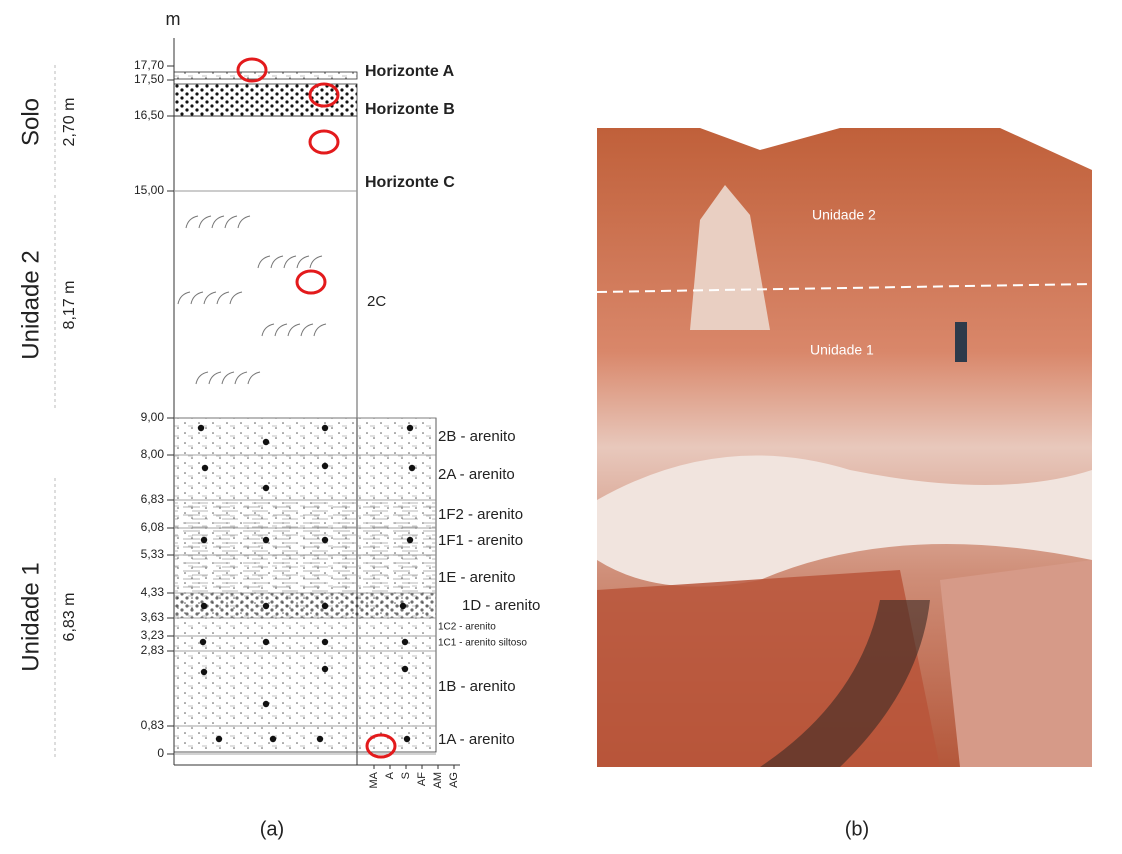  Describe the element at coordinates (857, 829) in the screenshot. I see `caption: (b)` at that location.